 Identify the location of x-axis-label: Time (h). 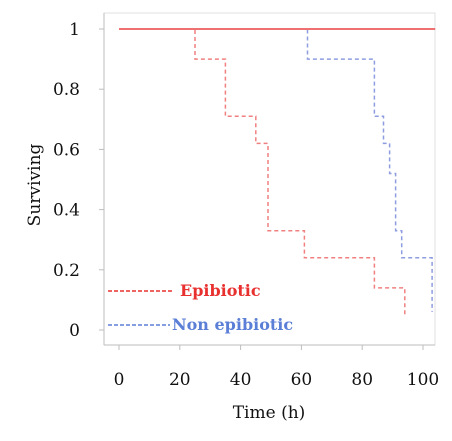
(269, 413).